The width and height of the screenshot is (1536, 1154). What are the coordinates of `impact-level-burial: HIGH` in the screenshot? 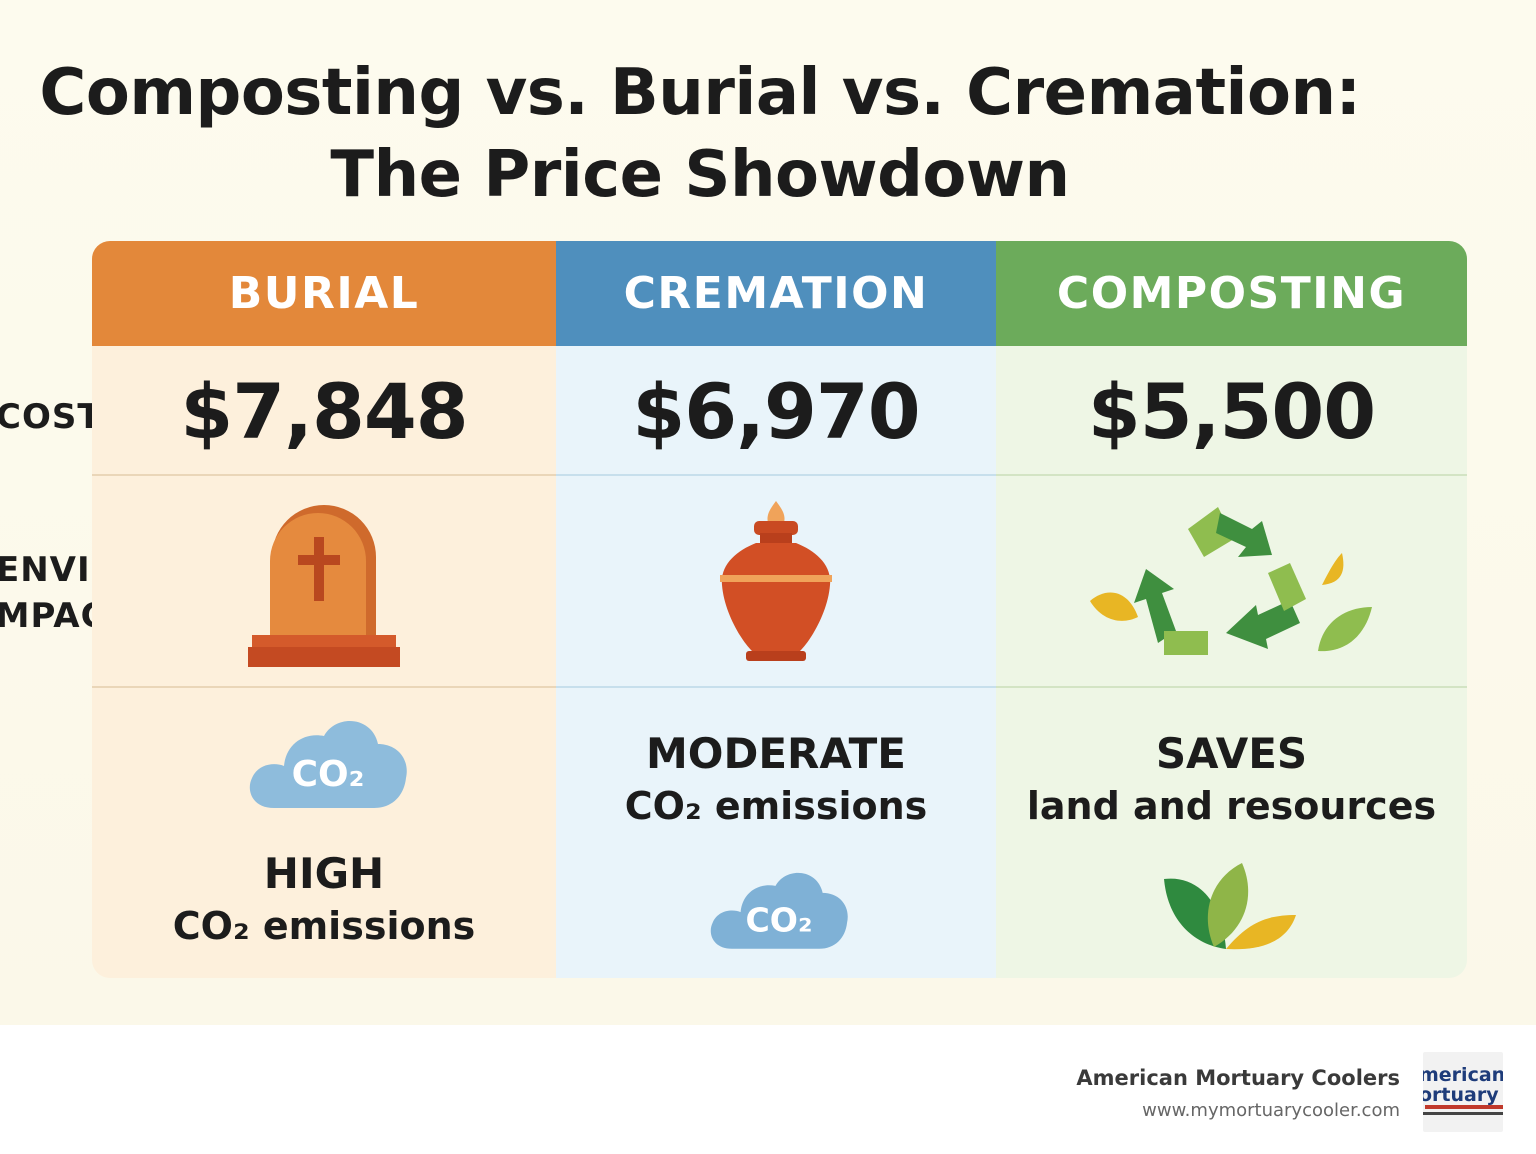 It's located at (324, 873).